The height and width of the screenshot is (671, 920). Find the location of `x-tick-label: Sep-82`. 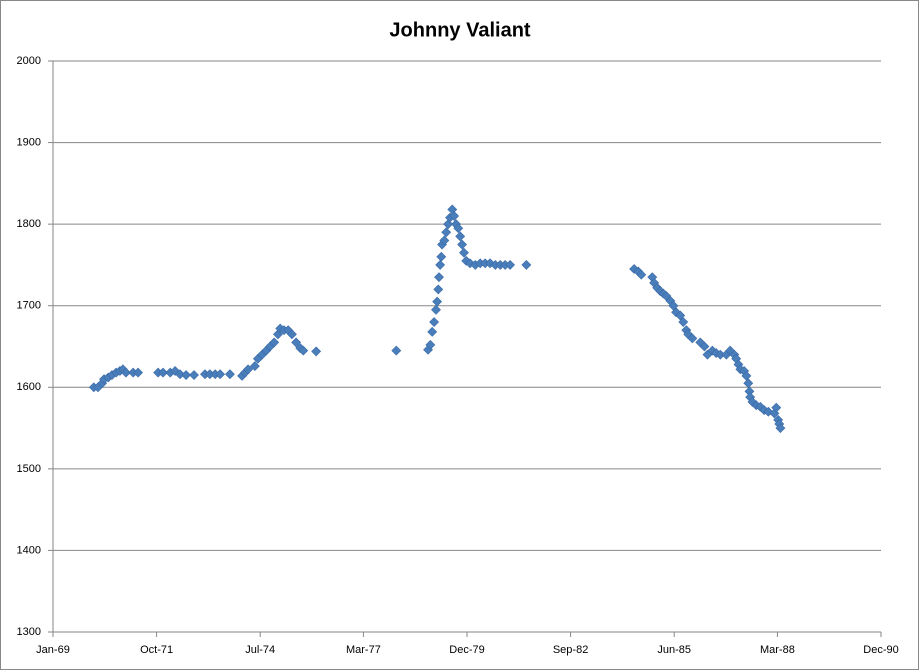

x-tick-label: Sep-82 is located at coordinates (570, 650).